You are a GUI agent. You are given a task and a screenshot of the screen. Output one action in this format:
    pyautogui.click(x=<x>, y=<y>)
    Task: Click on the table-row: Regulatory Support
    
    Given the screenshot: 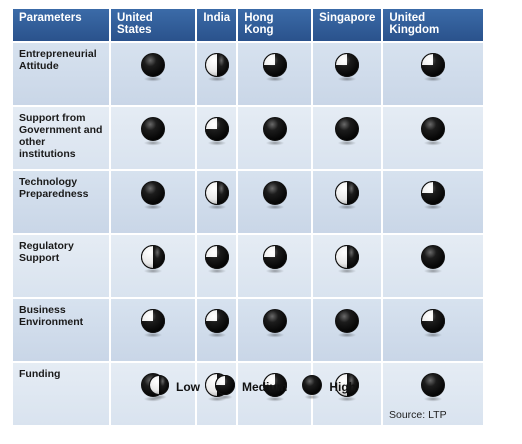 What is the action you would take?
    pyautogui.click(x=248, y=266)
    